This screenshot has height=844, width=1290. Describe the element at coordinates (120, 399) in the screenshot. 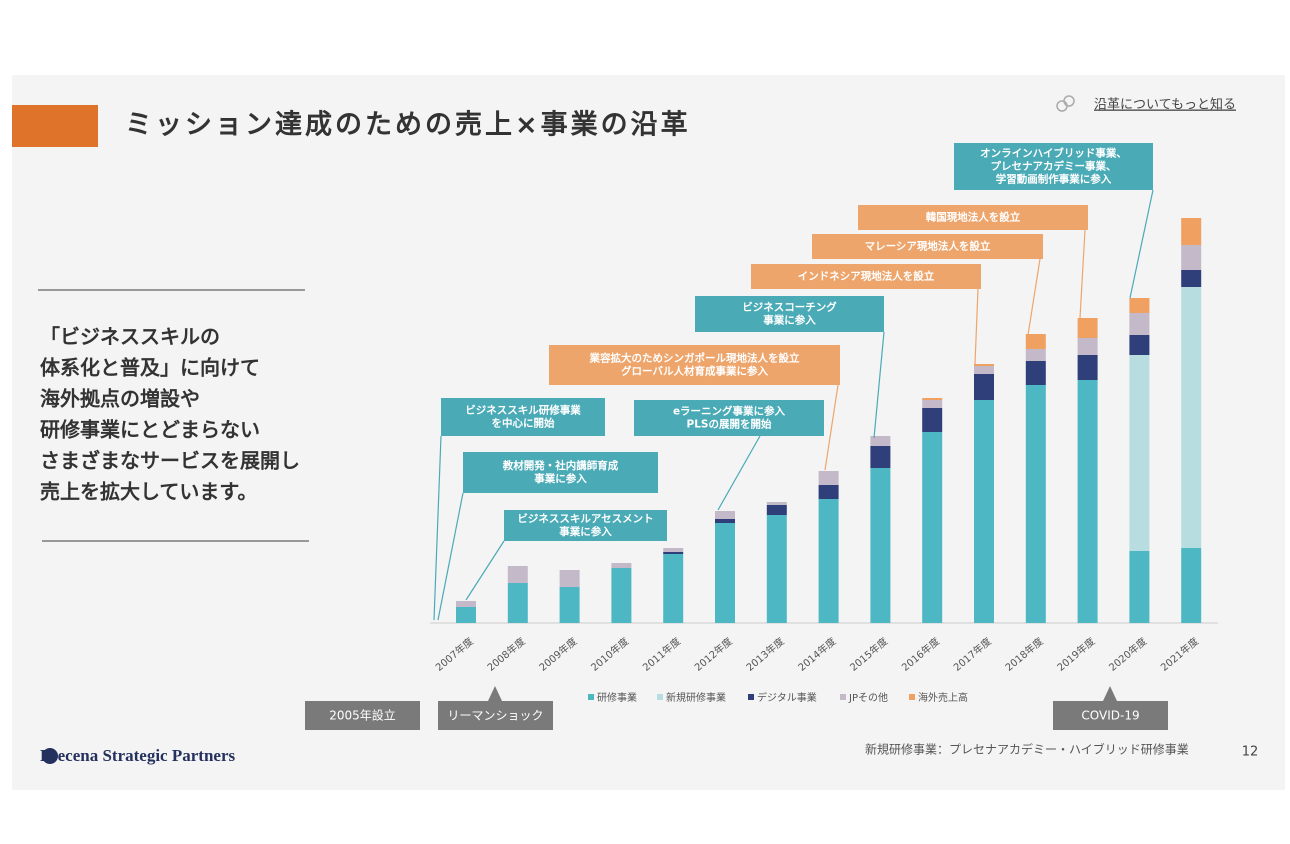

I see `body-text: 海外拠点の増設や` at that location.